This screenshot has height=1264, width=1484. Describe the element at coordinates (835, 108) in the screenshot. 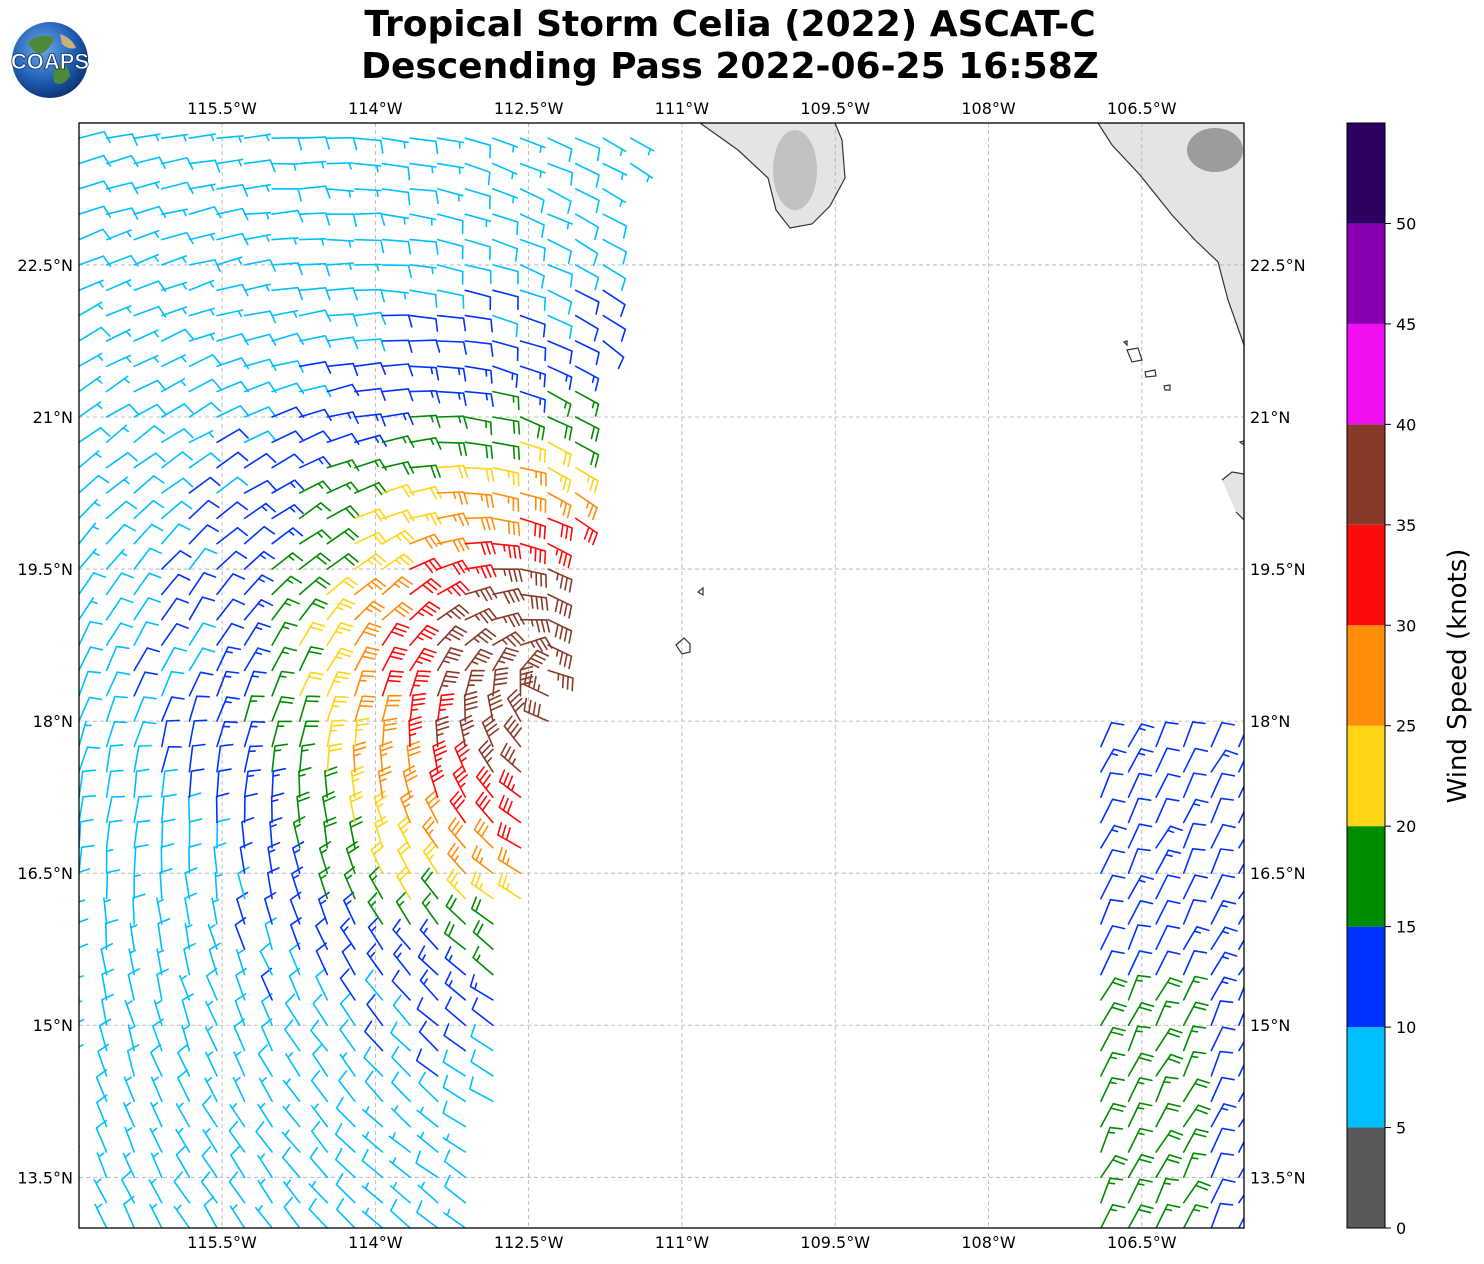

I see `lon-tick-label-top: 109.5°W` at that location.